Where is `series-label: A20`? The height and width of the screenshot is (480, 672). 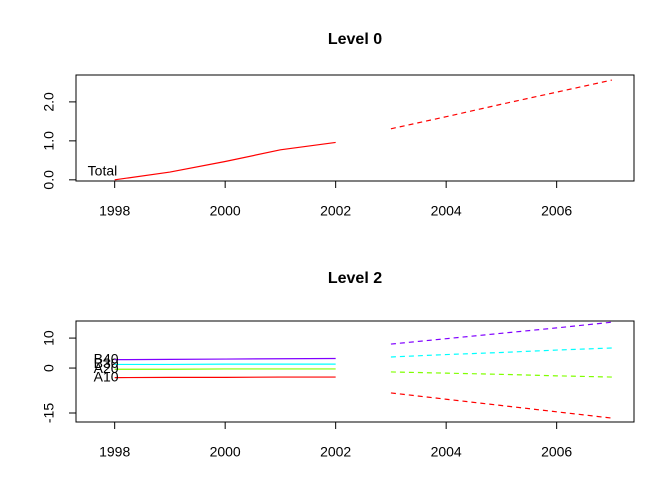 series-label: A20 is located at coordinates (106, 368).